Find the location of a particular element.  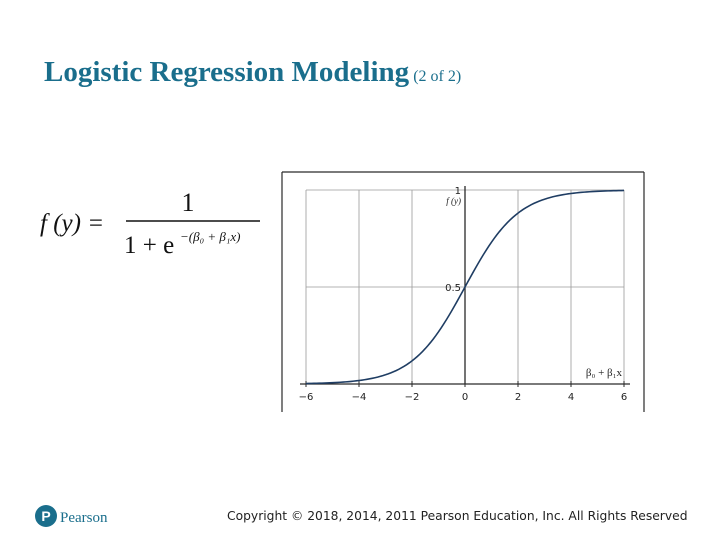

chart-x-tick-label: −2 is located at coordinates (412, 397).